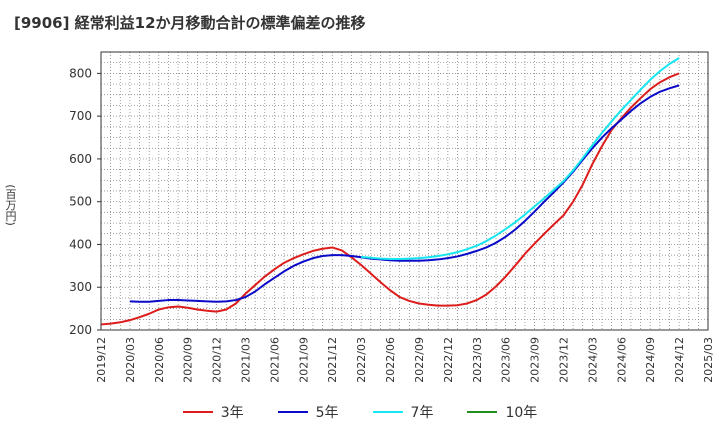 This screenshot has width=720, height=440. Describe the element at coordinates (217, 360) in the screenshot. I see `x-tick-label: 2020/12` at that location.